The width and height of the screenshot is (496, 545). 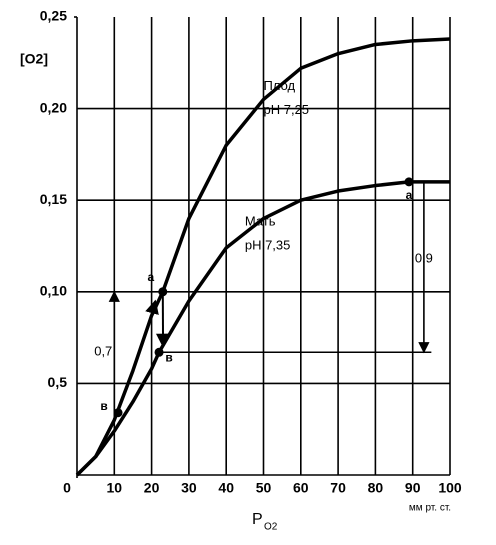 I want to click on curve-arrow, so click(x=152, y=314).